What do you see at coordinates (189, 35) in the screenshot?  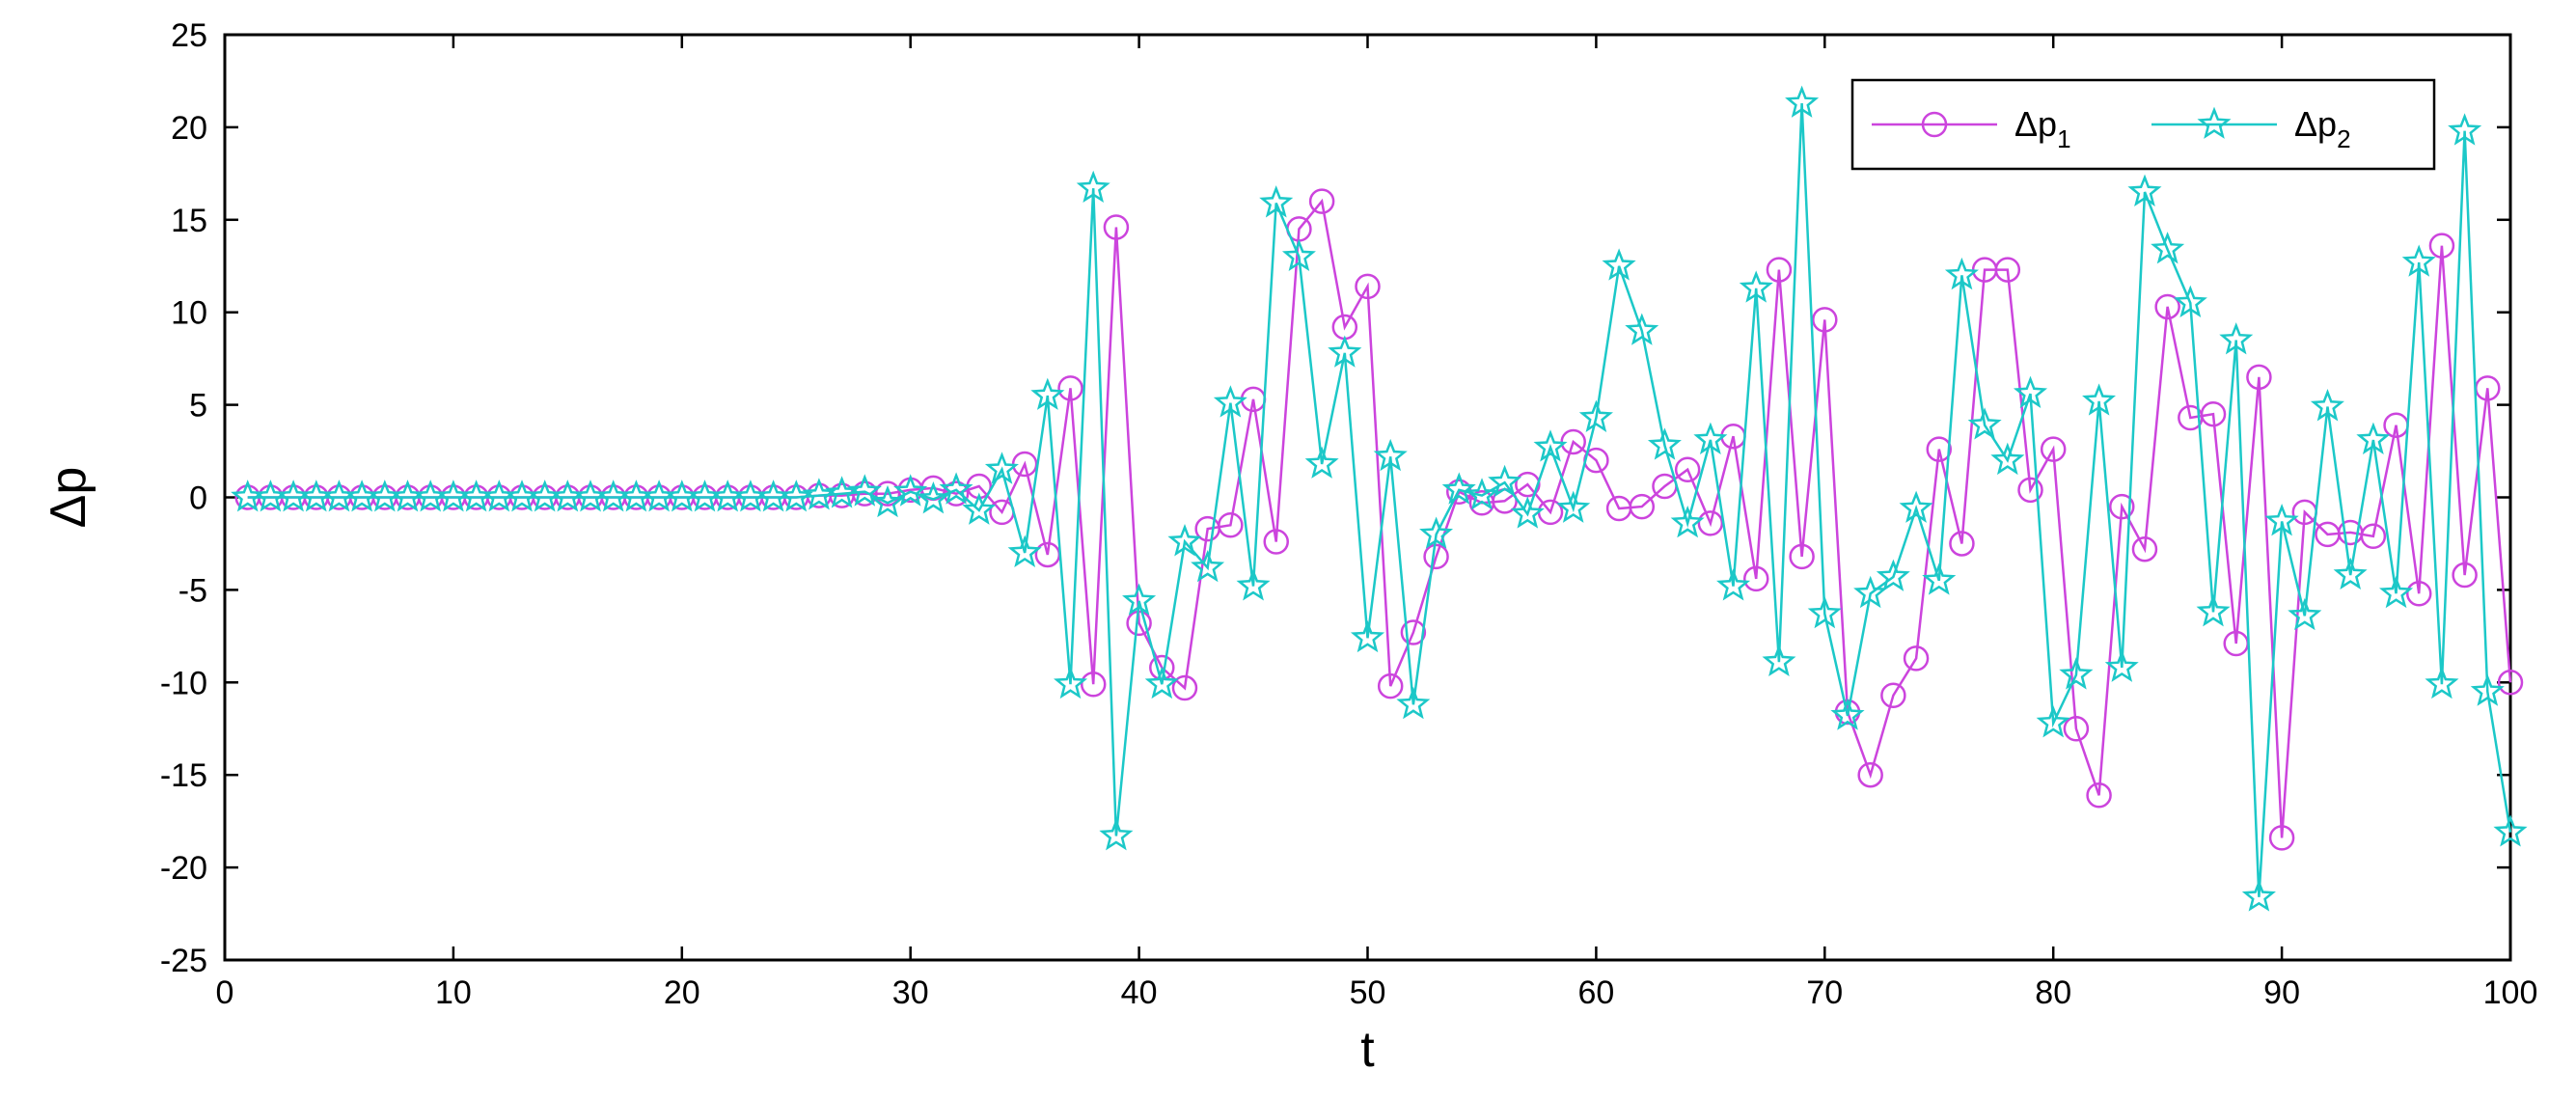 I see `y-tick-label: 25` at bounding box center [189, 35].